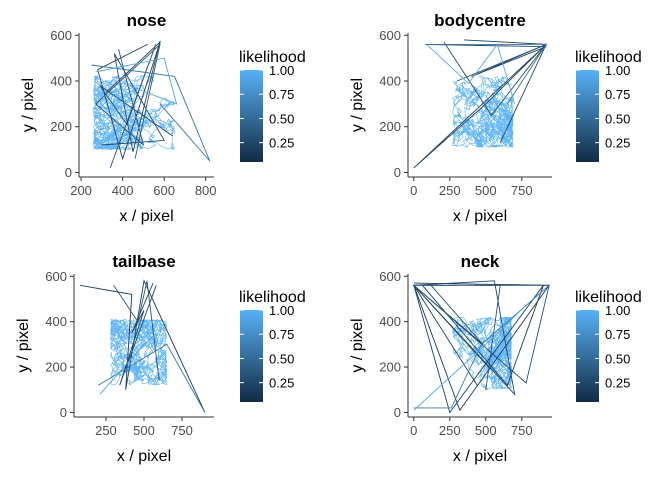 This screenshot has width=672, height=485. Describe the element at coordinates (123, 190) in the screenshot. I see `x-tick-label: 400` at that location.